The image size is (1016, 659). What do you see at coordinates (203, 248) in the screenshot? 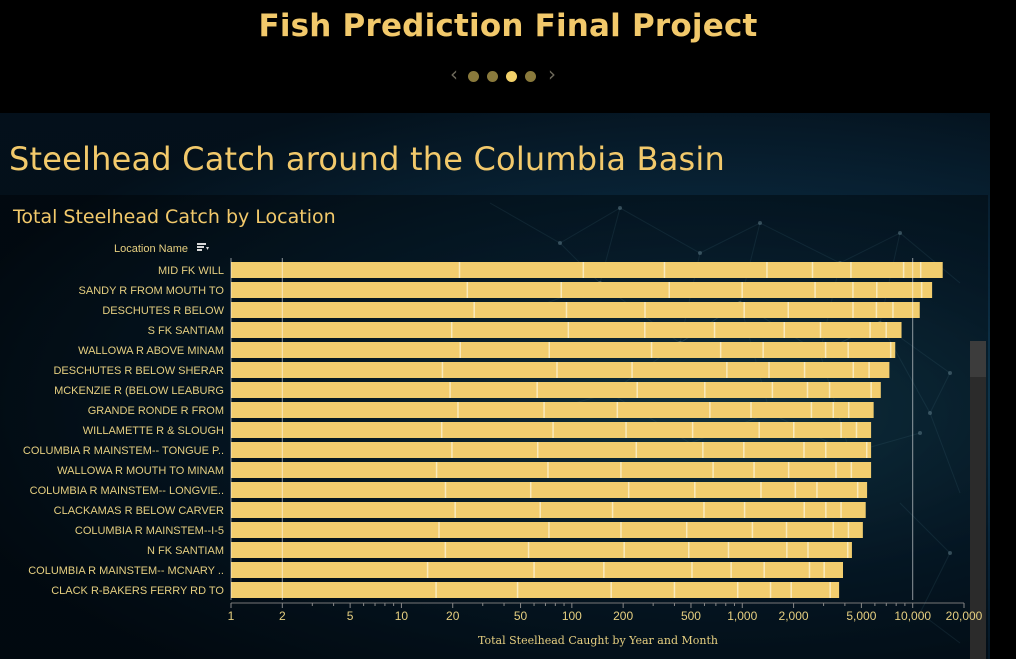
I see `sort-icon` at bounding box center [203, 248].